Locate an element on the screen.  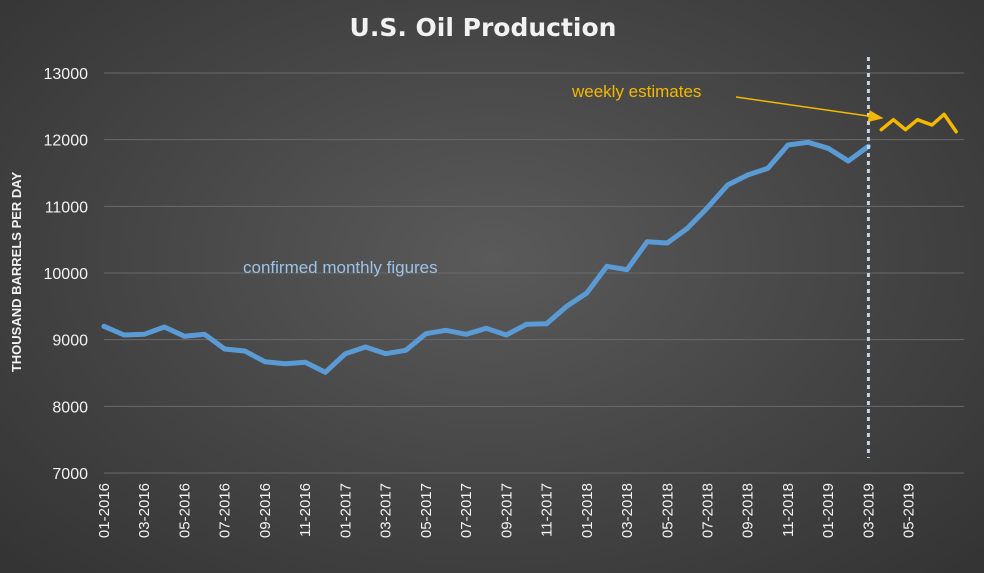
x-tick-label: 05-2018 is located at coordinates (667, 510).